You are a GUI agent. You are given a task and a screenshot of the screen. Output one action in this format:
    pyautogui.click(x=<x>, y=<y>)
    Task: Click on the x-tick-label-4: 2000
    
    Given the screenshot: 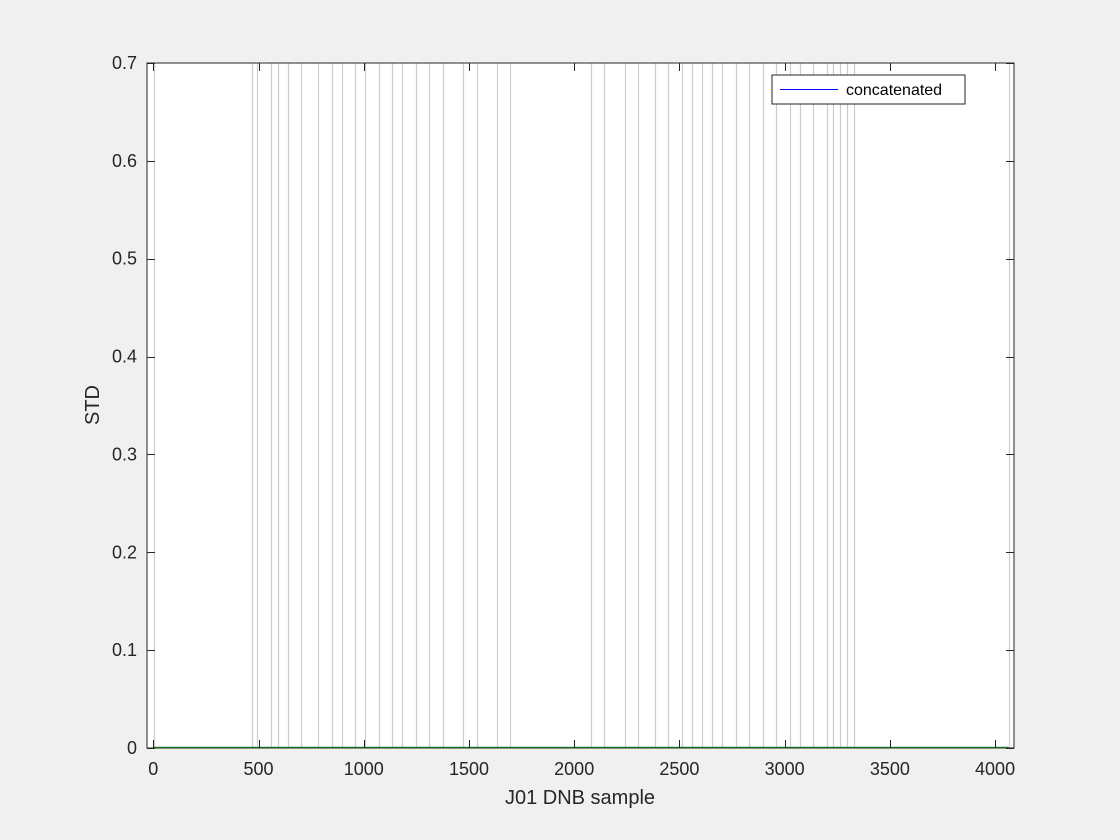 What is the action you would take?
    pyautogui.click(x=574, y=769)
    